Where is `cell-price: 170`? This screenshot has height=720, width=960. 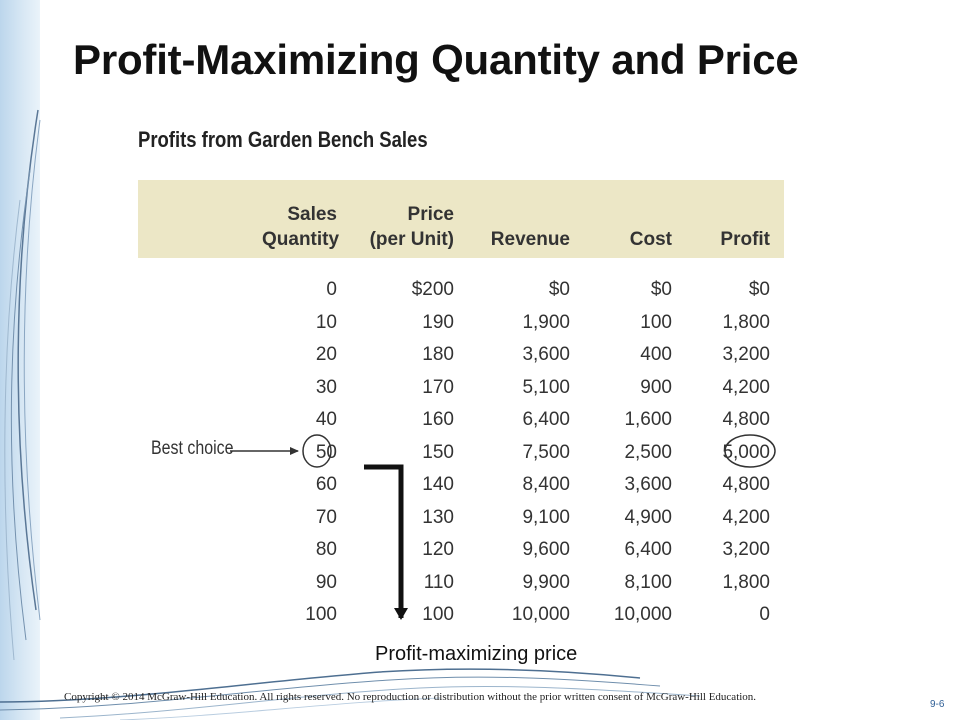 cell-price: 170 is located at coordinates (438, 387).